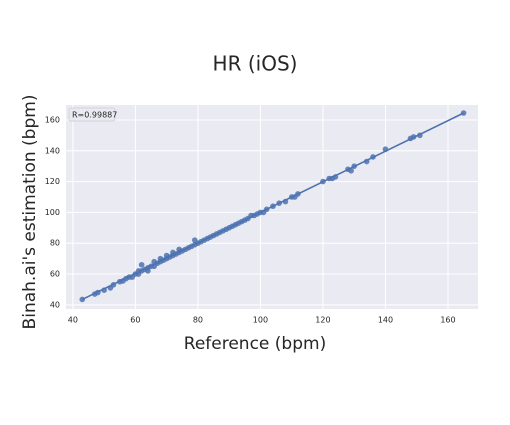 This screenshot has width=510, height=425. I want to click on x-tick-label: 100, so click(260, 320).